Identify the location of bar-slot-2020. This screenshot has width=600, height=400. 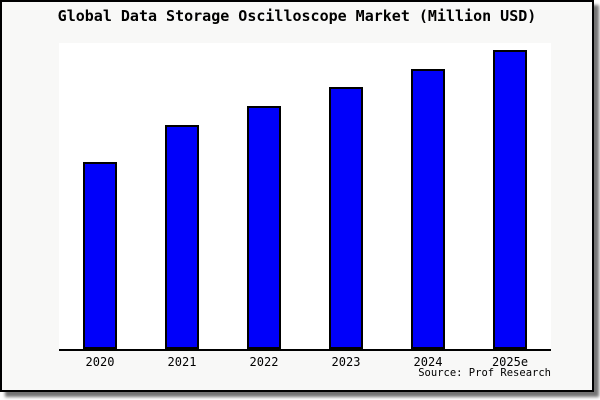
(100, 196).